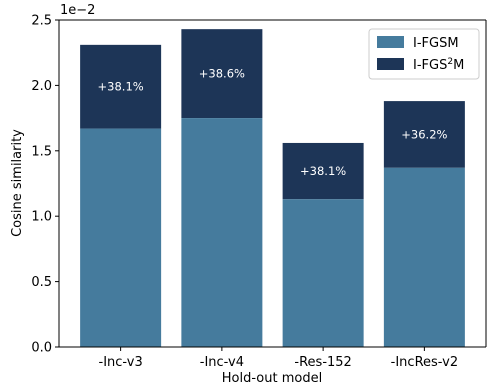 The width and height of the screenshot is (493, 387). I want to click on y-tick-label: 0.5, so click(41, 282).